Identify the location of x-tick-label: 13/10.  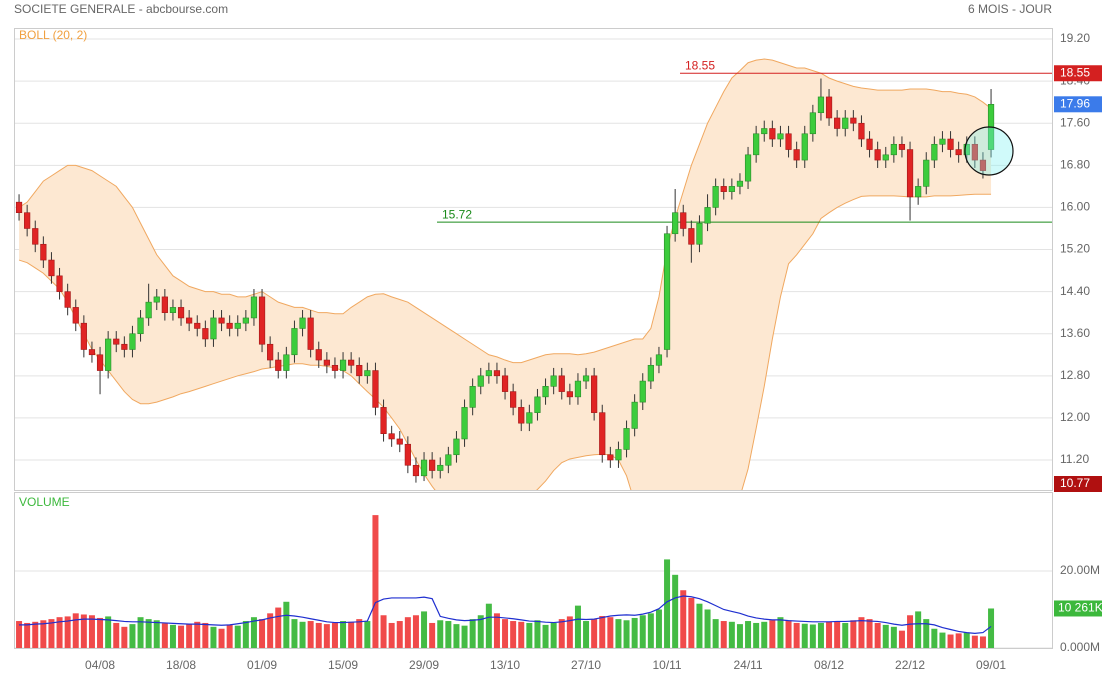
(505, 665).